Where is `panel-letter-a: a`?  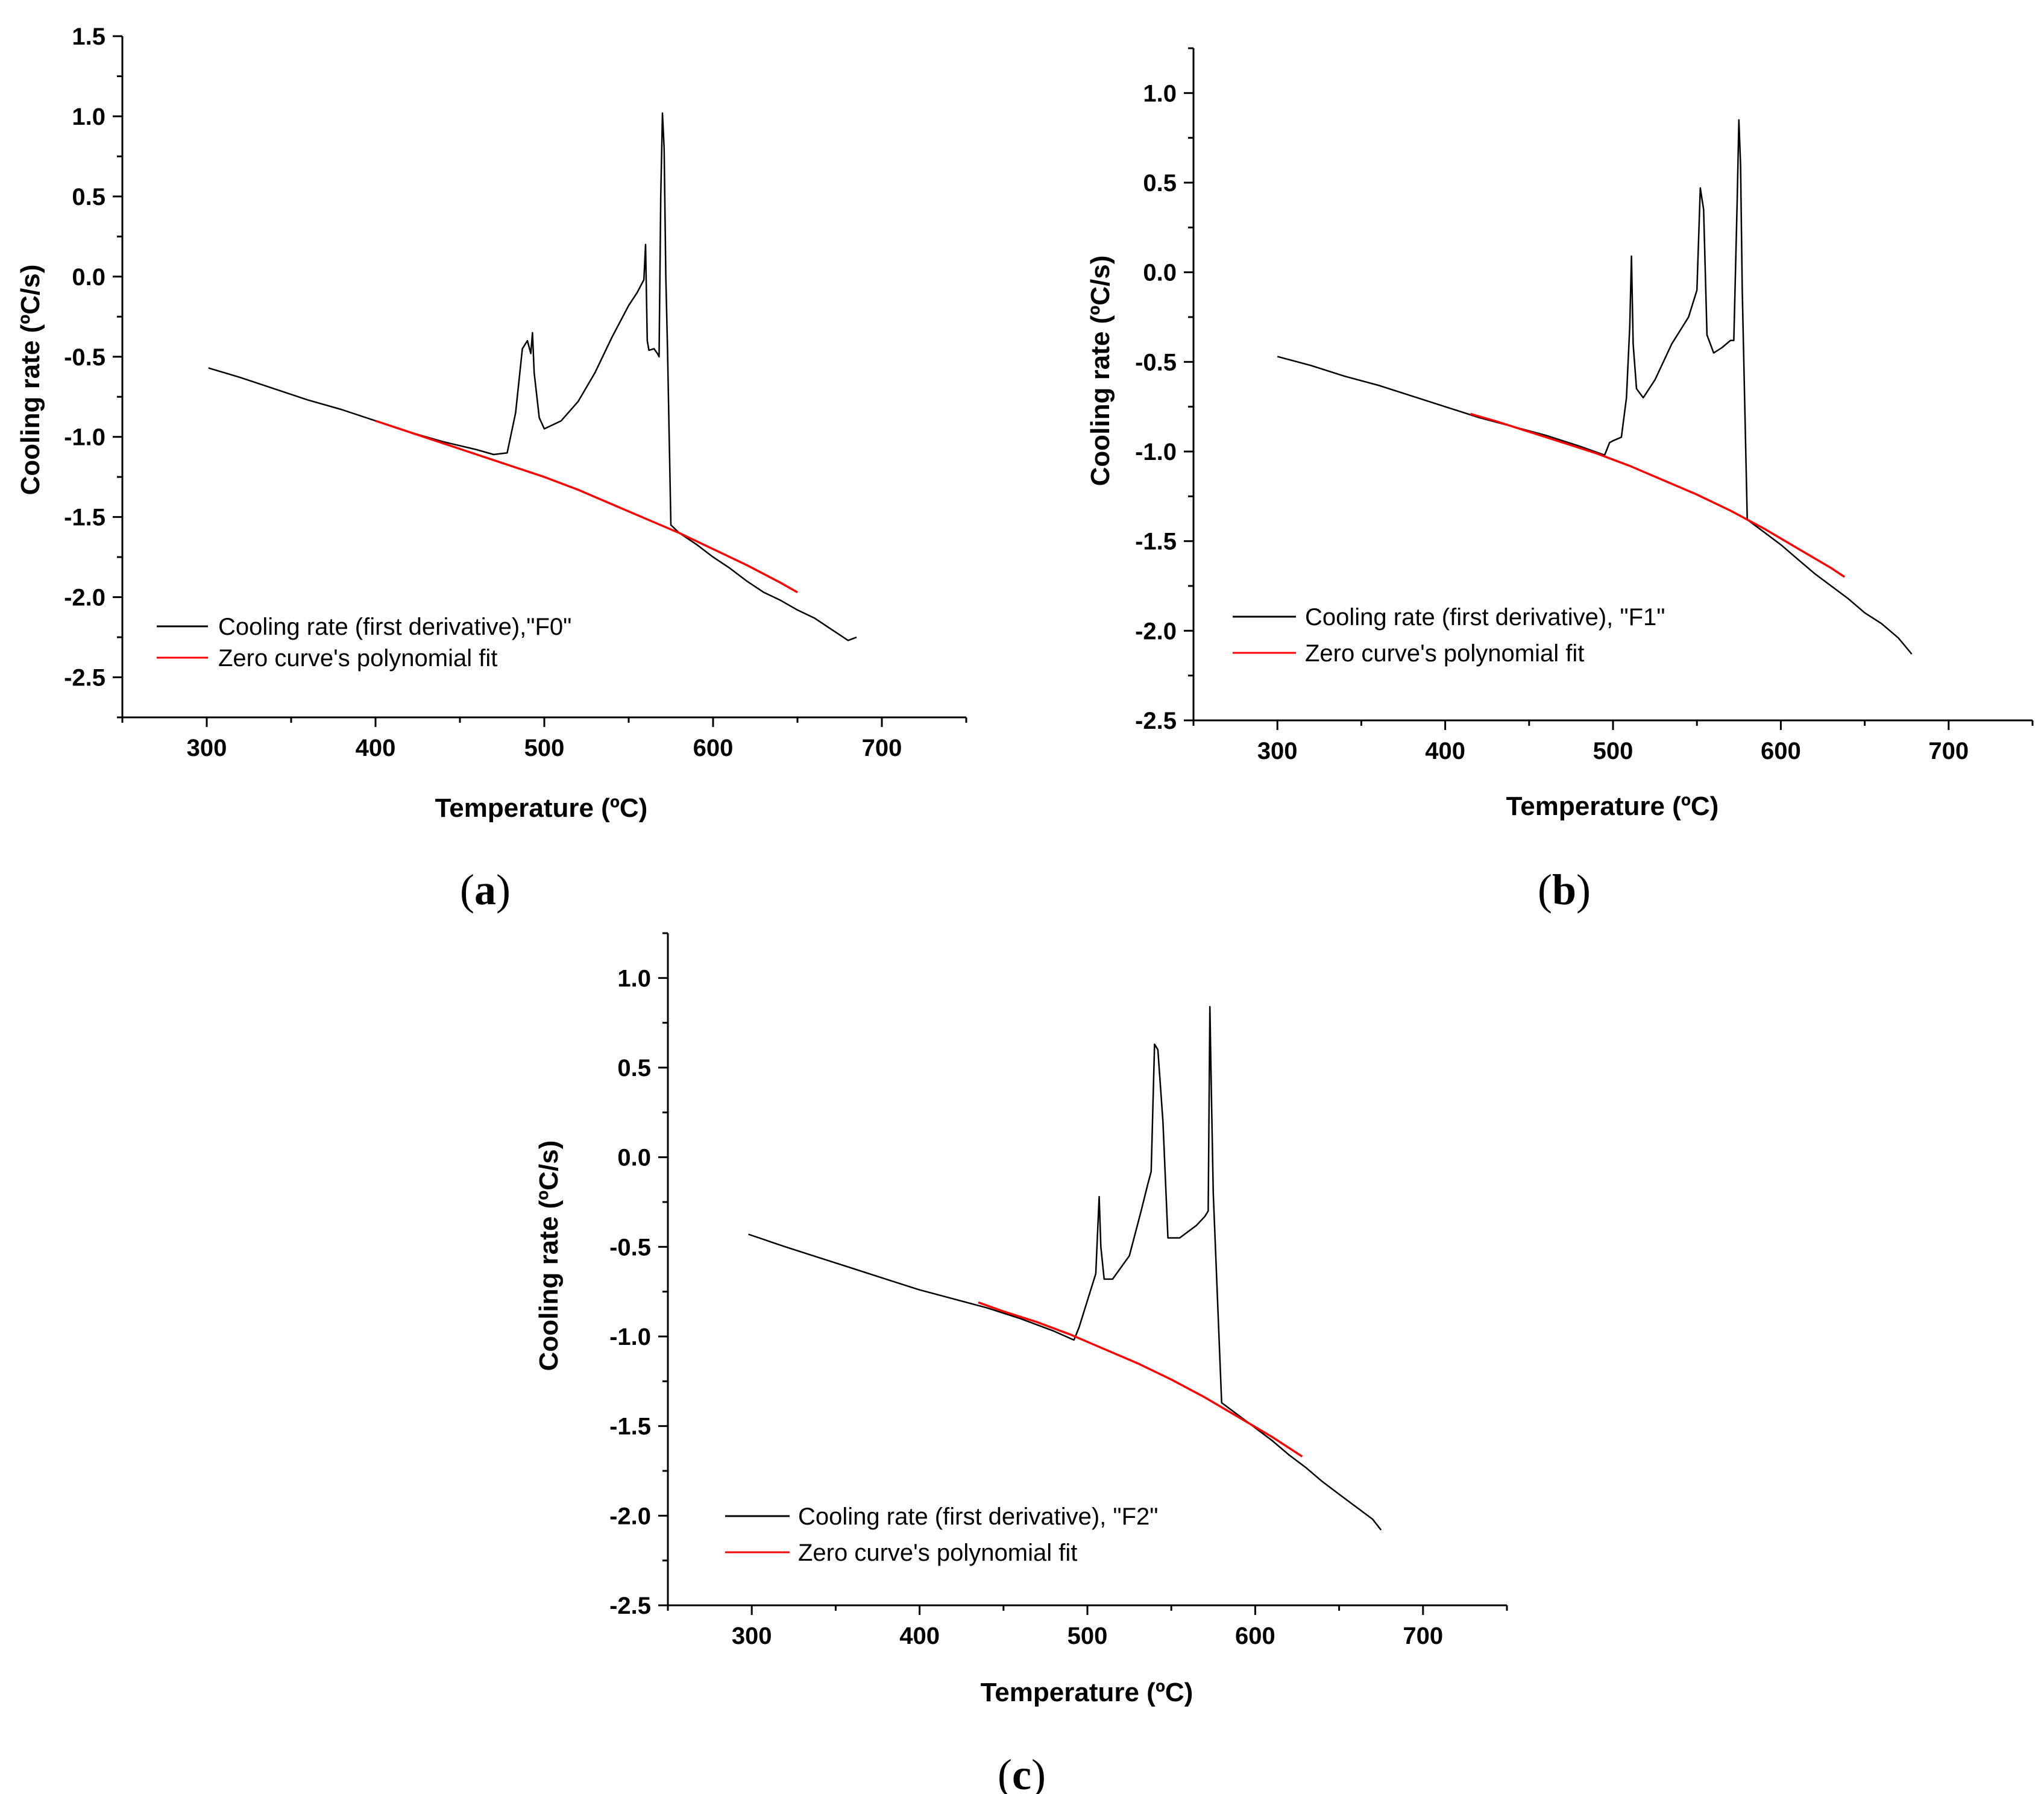
panel-letter-a: a is located at coordinates (485, 890).